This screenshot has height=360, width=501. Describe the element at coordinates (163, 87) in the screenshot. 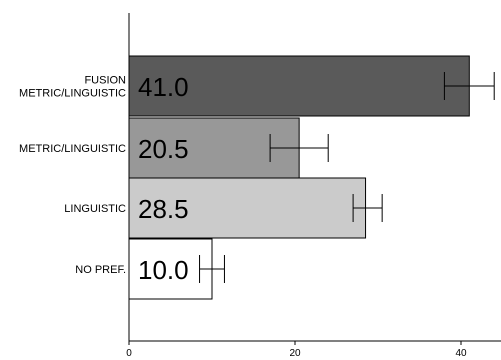

I see `value-label-0: 41.0` at that location.